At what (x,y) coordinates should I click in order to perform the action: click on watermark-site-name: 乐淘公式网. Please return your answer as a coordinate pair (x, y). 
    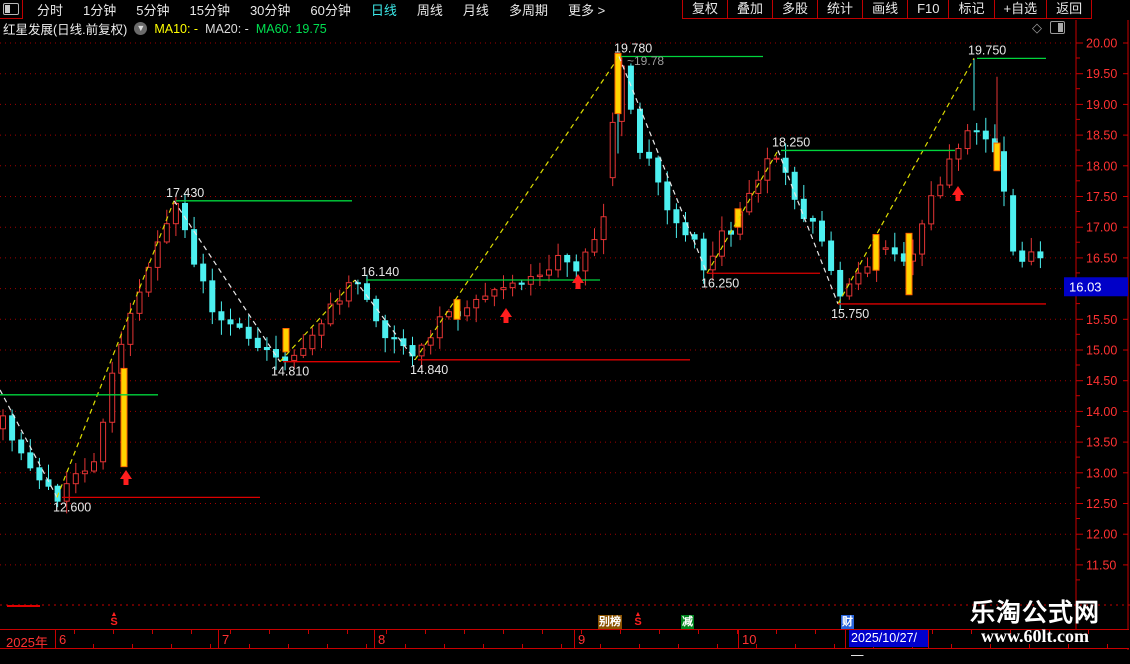
    Looking at the image, I should click on (1034, 613).